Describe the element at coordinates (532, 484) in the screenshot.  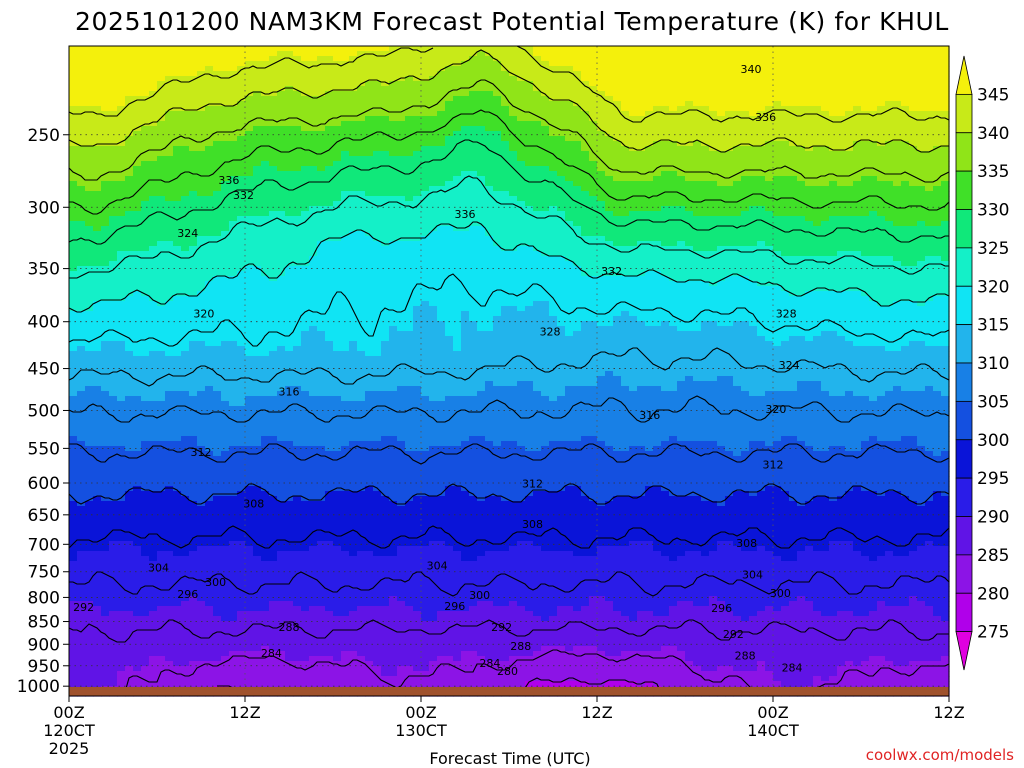
I see `contour-label-15: 312` at that location.